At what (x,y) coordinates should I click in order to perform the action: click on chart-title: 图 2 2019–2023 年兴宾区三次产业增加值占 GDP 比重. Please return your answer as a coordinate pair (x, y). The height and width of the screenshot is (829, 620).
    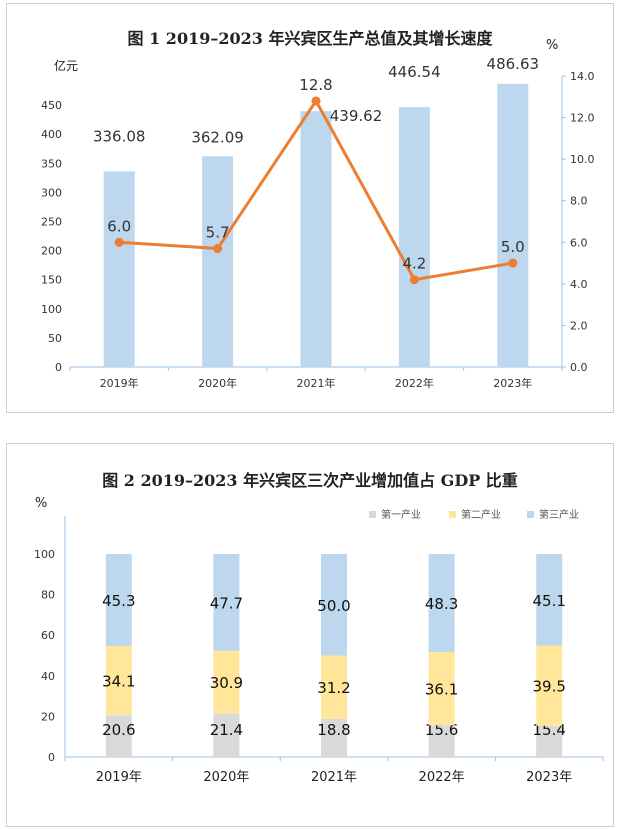
    Looking at the image, I should click on (310, 480).